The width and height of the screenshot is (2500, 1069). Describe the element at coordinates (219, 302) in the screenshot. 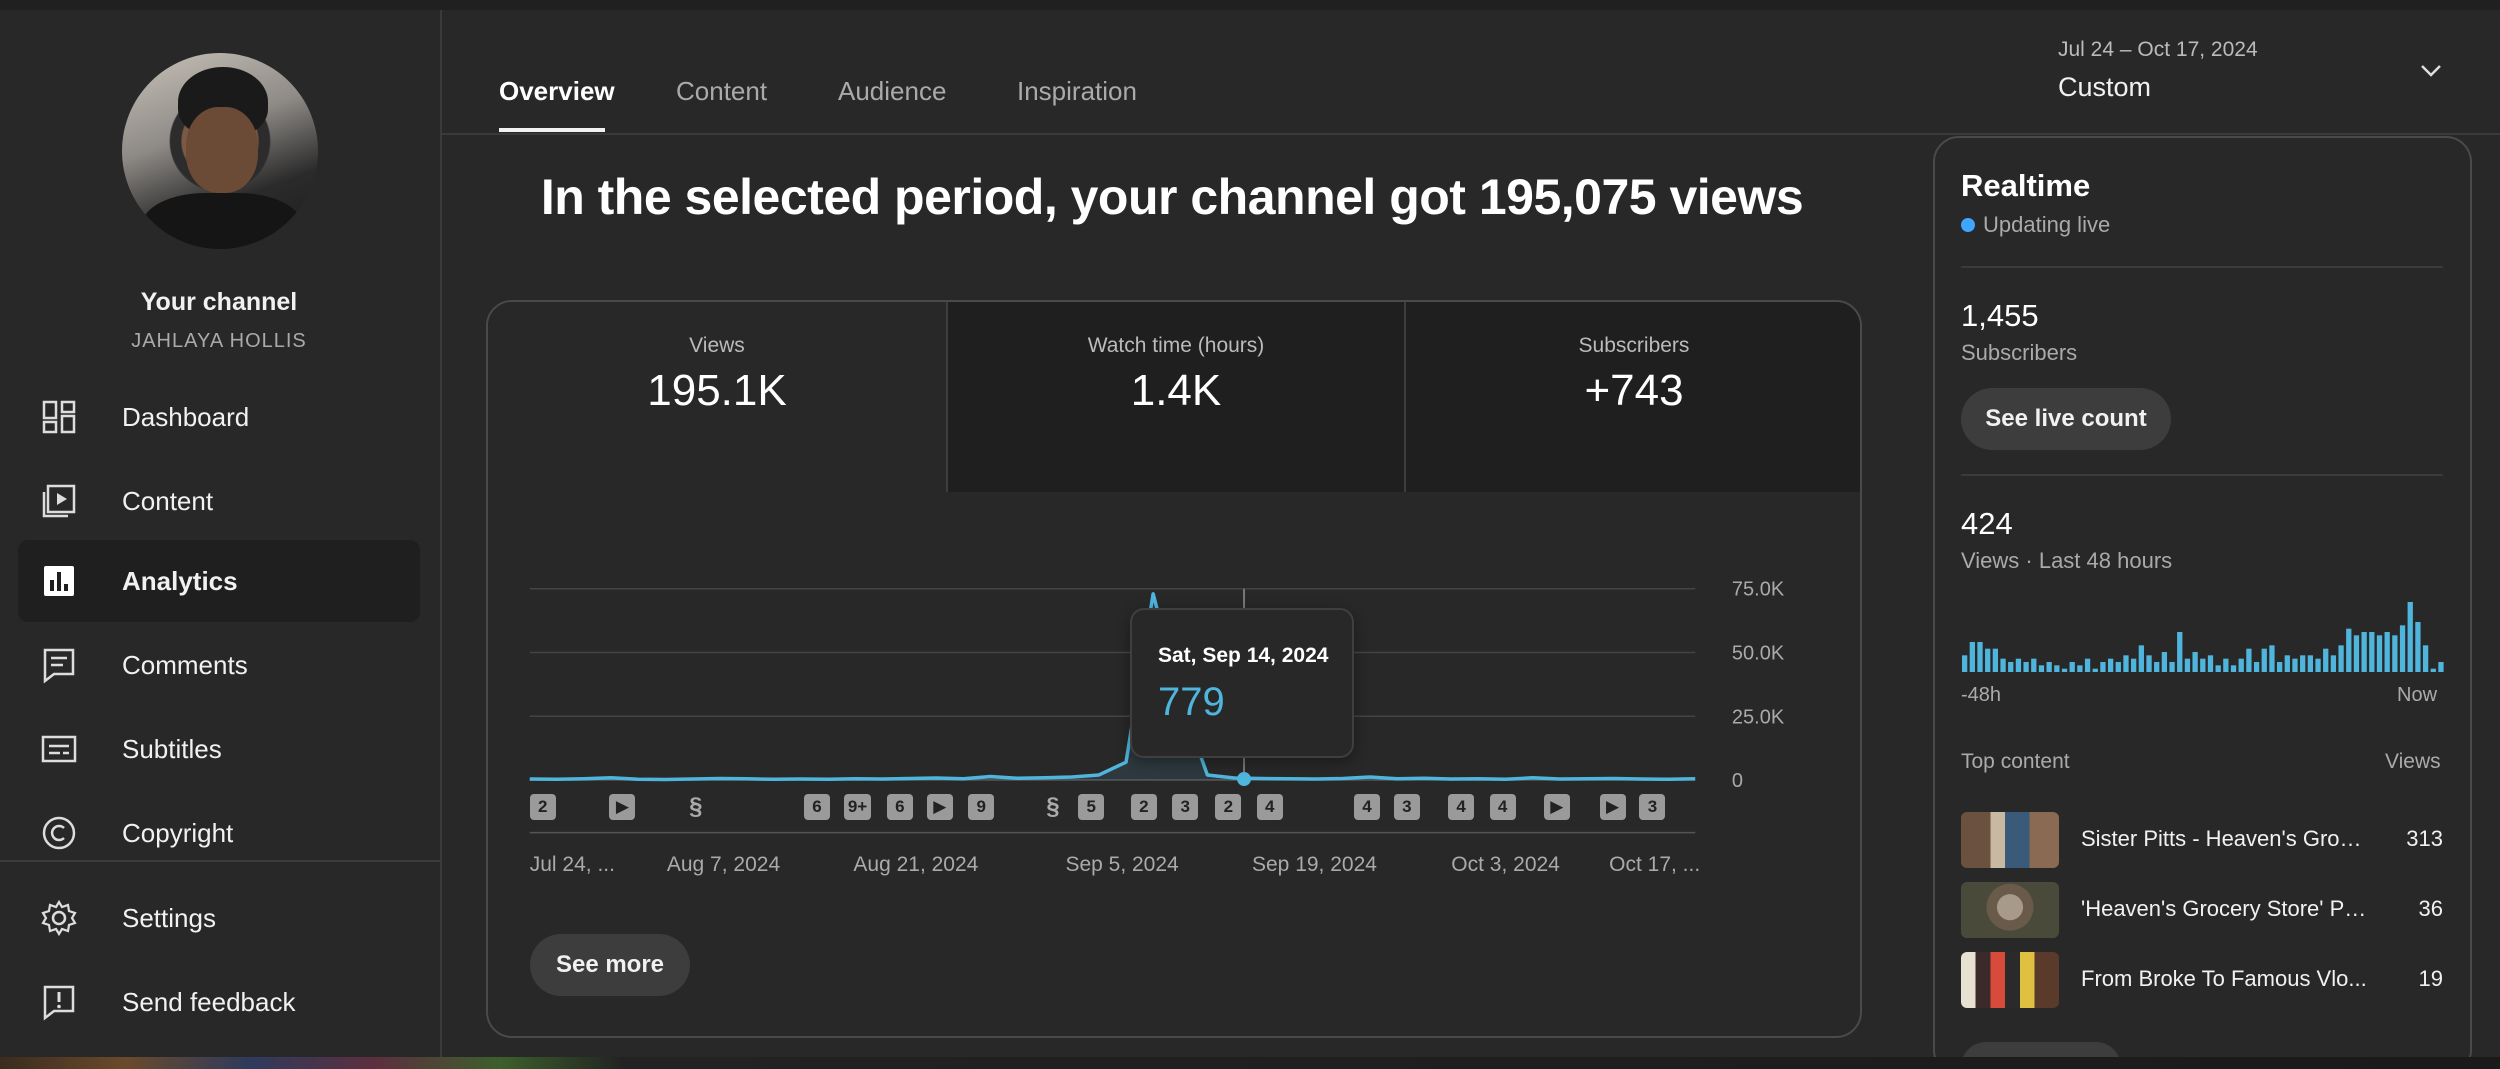

I see `channel-title: Your channel` at that location.